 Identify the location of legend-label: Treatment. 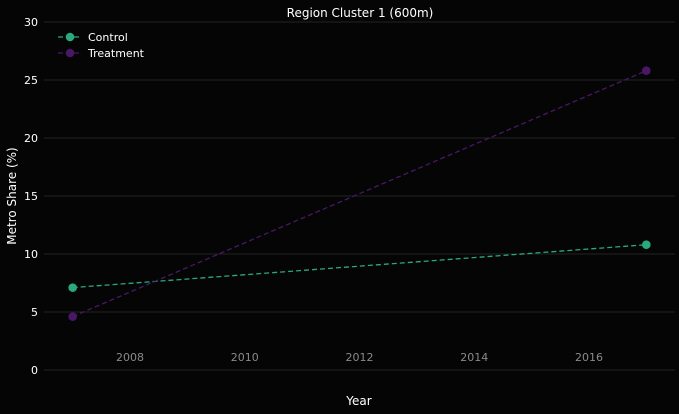
(116, 53).